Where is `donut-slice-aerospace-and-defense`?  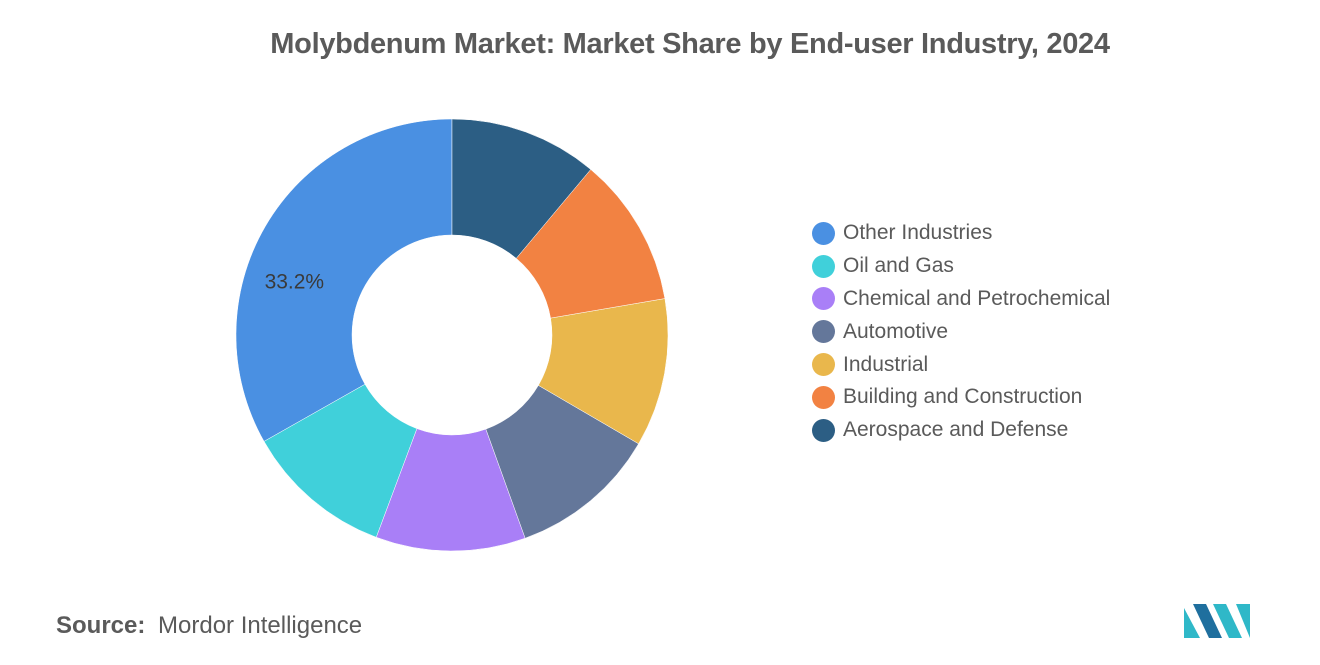 donut-slice-aerospace-and-defense is located at coordinates (521, 188).